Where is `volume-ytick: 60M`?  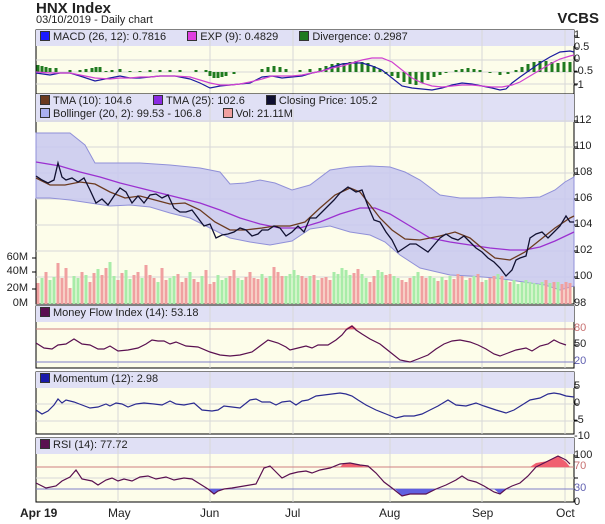
volume-ytick: 60M is located at coordinates (17, 257).